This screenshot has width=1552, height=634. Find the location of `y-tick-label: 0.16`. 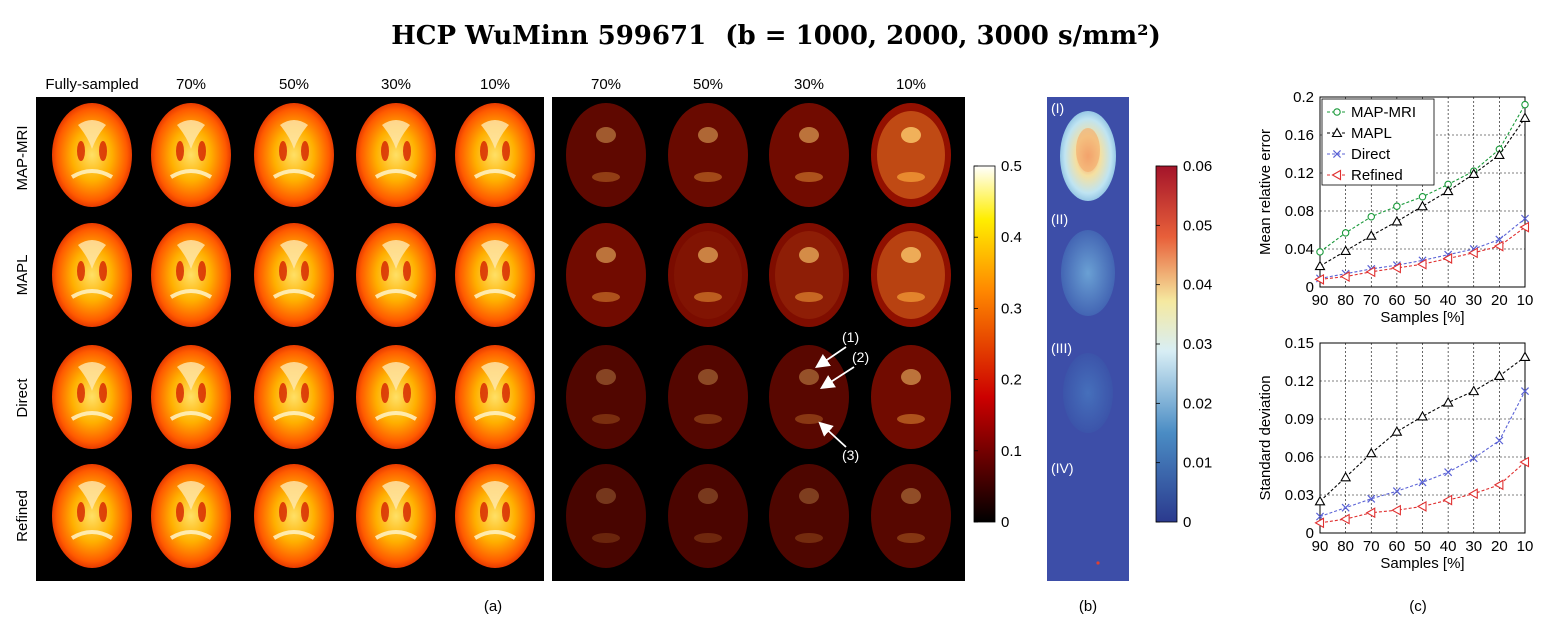

y-tick-label: 0.16 is located at coordinates (1299, 135).